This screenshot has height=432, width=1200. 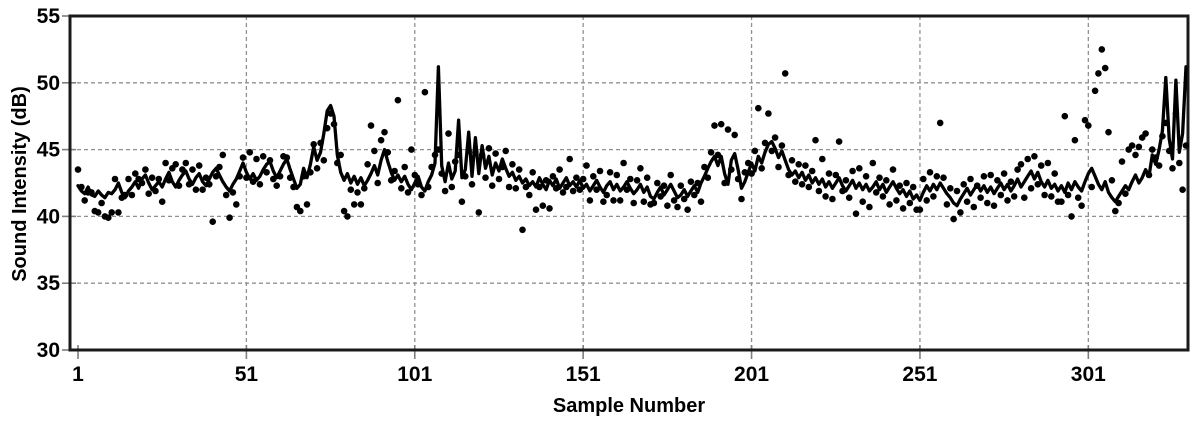 I want to click on y-tick-label-40: 40, so click(x=48, y=216).